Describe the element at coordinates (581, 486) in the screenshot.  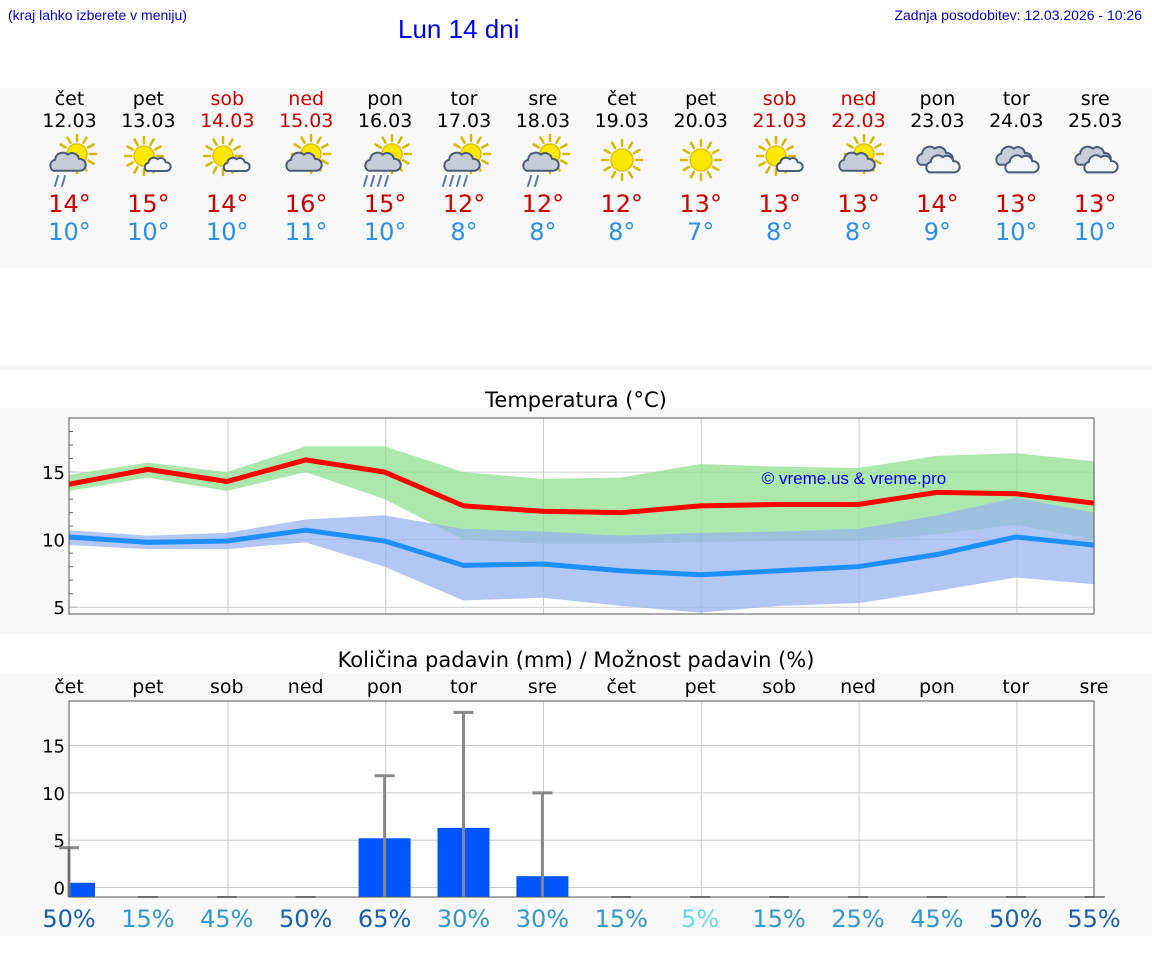
I see `max-temperature-line` at that location.